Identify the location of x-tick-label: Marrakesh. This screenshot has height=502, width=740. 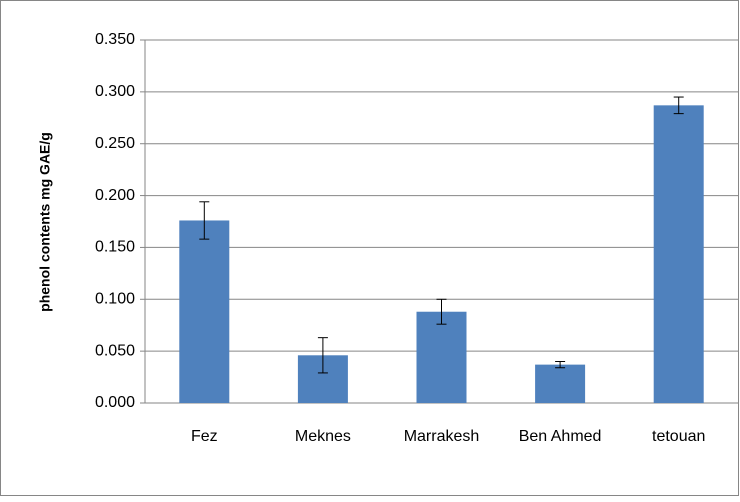
(442, 436).